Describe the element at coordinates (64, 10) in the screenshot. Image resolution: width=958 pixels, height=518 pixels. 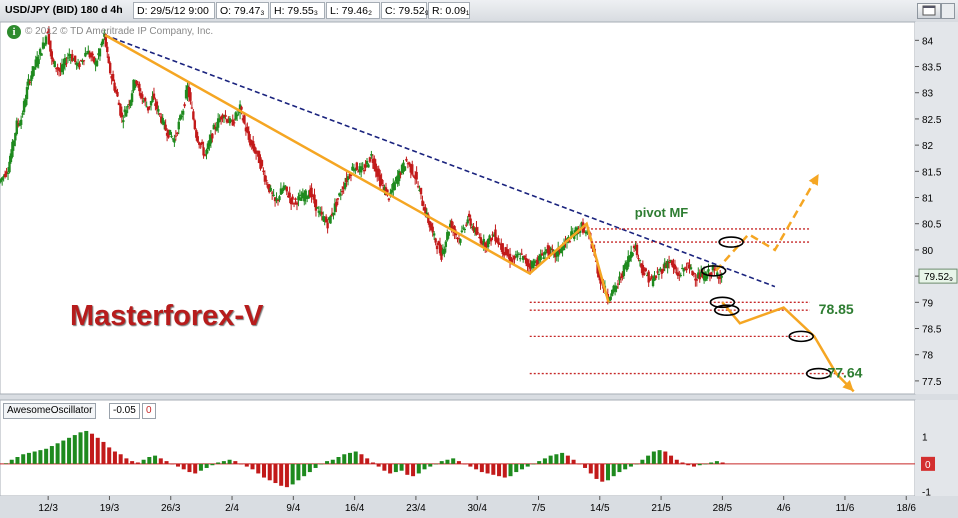
I see `symbol-label: USD/JPY (BID) 180 d 4h` at that location.